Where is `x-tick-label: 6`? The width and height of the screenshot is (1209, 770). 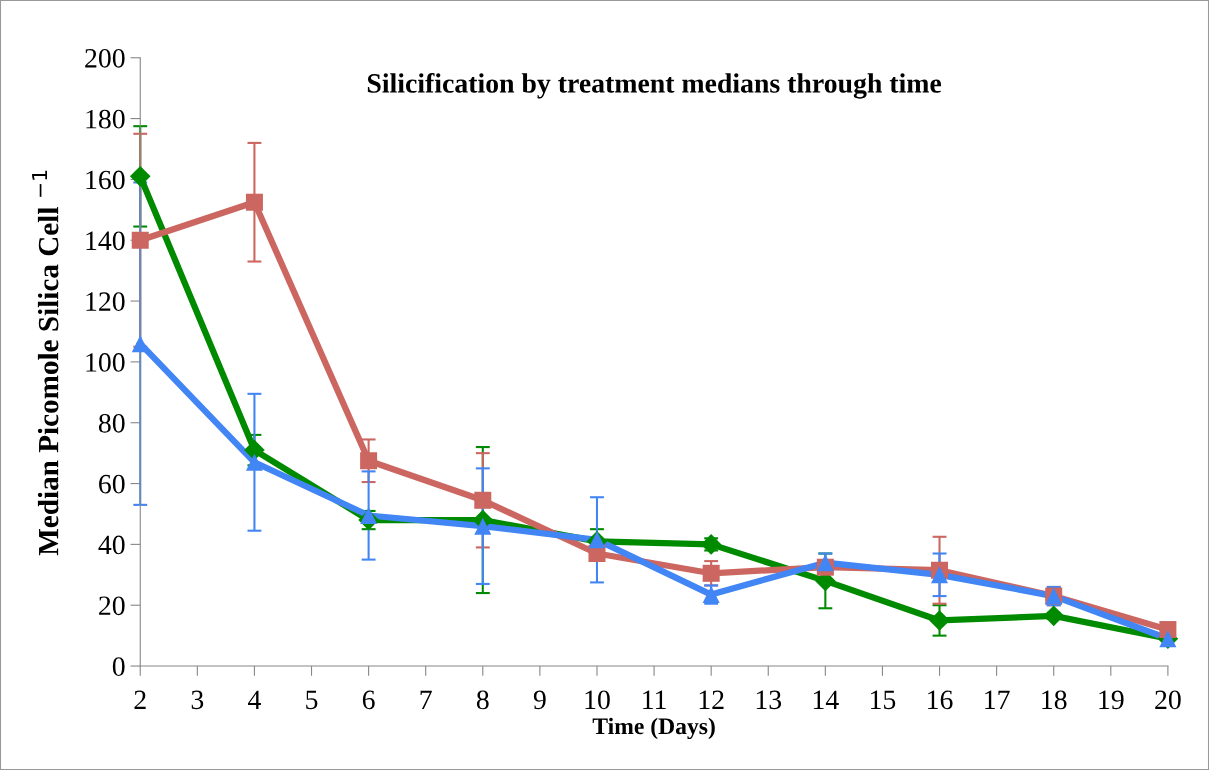 x-tick-label: 6 is located at coordinates (368, 700).